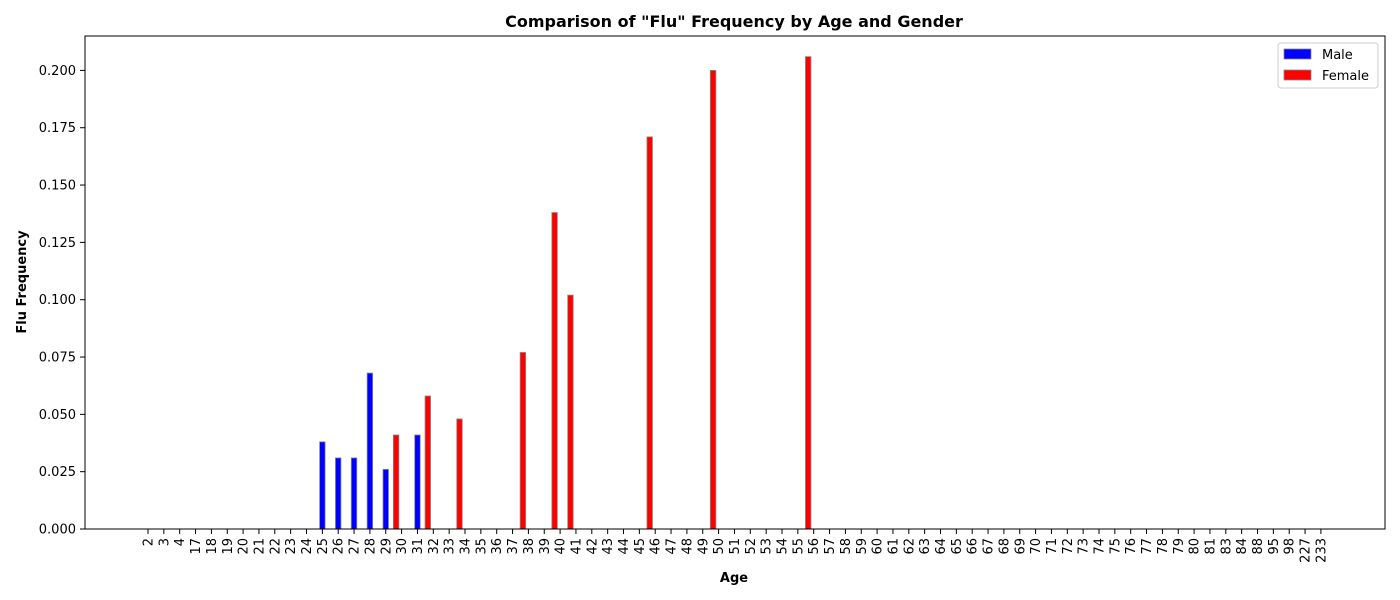 This screenshot has width=1400, height=600. I want to click on x-tick-label: 29, so click(386, 546).